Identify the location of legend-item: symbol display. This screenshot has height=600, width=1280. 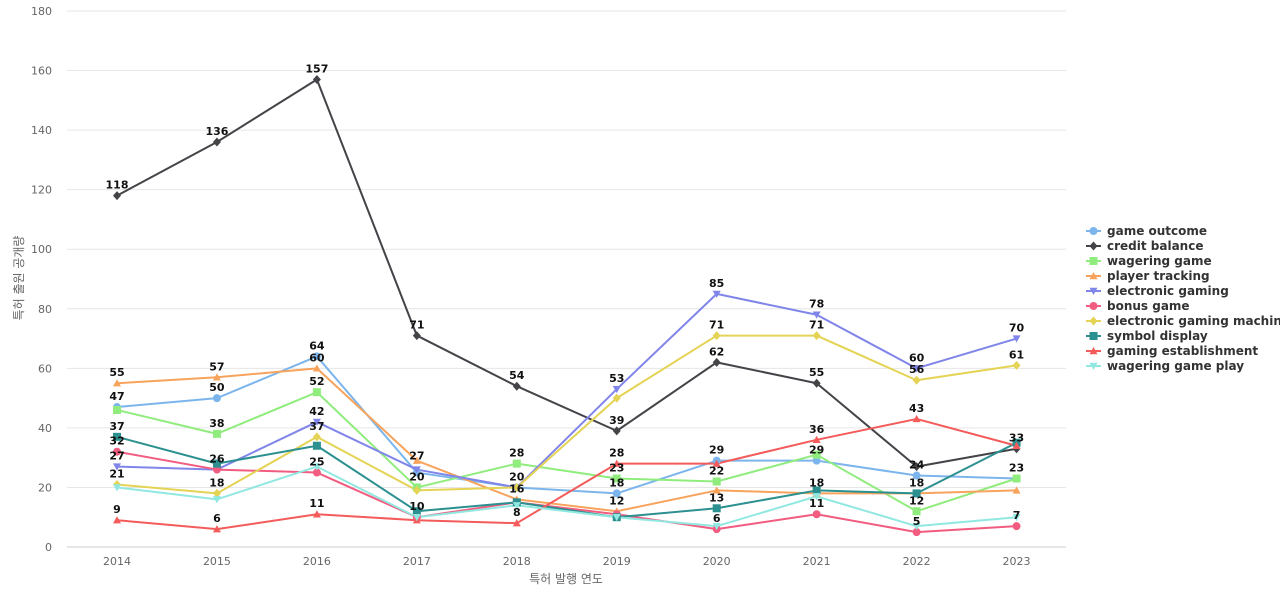
(1147, 336).